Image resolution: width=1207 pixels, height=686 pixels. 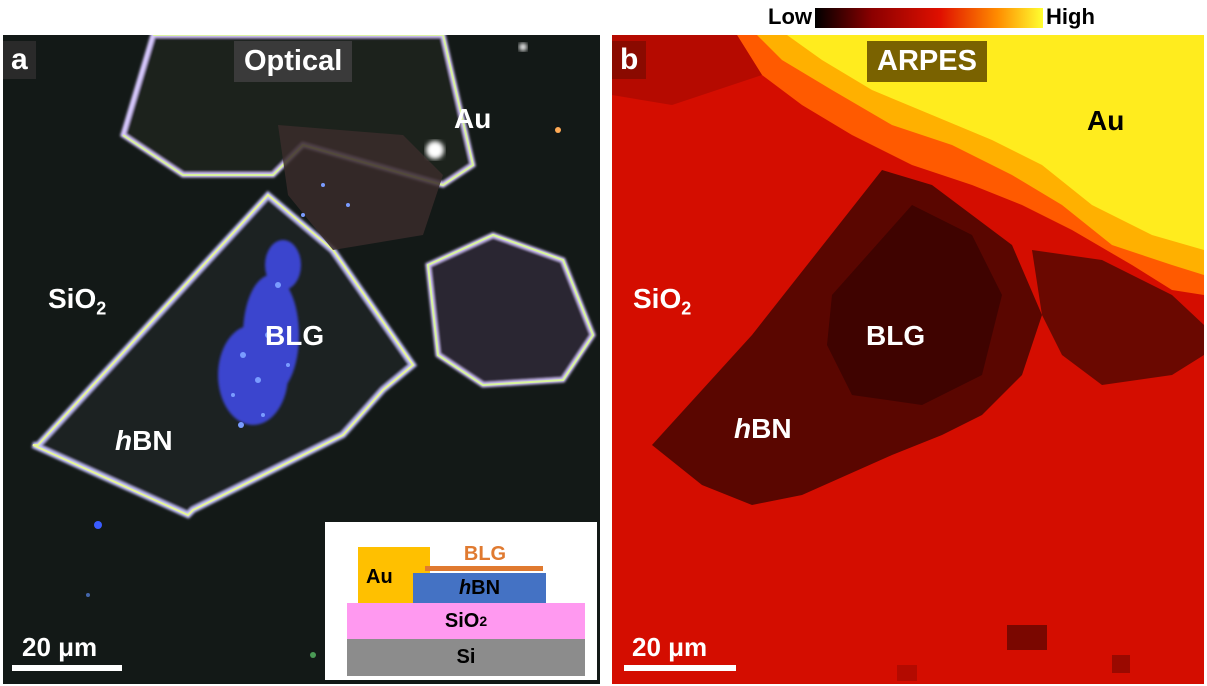 What do you see at coordinates (293, 61) in the screenshot?
I see `optical-title: Optical` at bounding box center [293, 61].